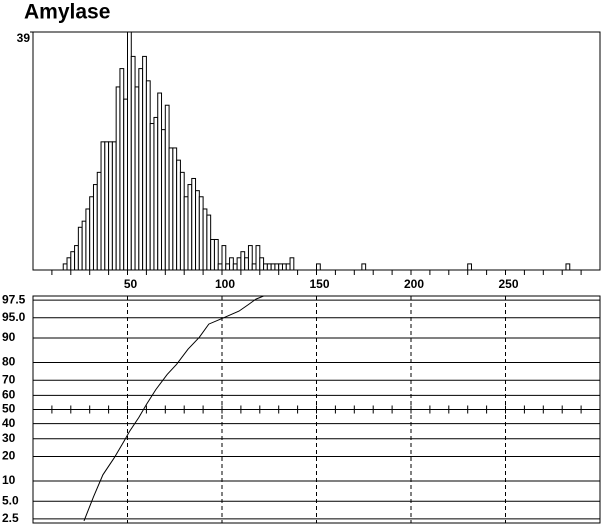  I want to click on x-tick-label: 250, so click(508, 284).